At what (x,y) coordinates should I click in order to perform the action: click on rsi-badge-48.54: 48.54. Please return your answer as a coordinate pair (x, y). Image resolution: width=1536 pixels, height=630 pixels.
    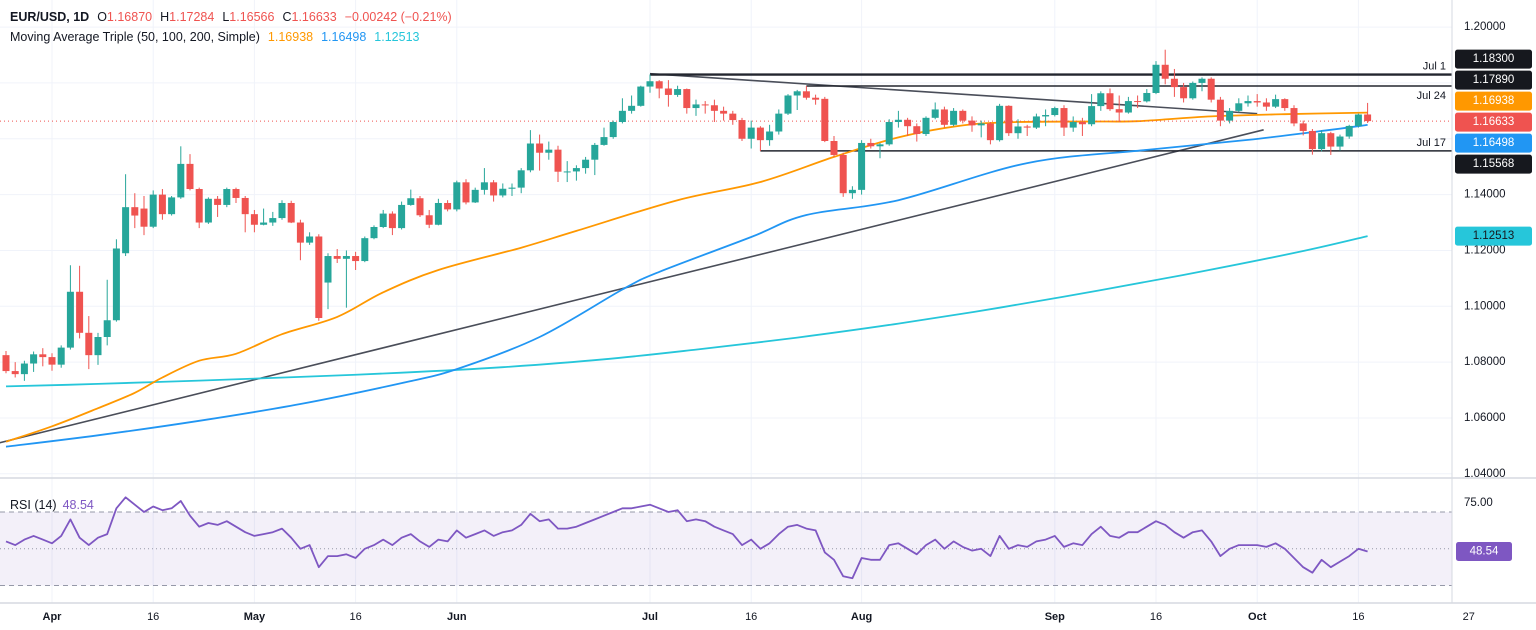
    Looking at the image, I should click on (1484, 551).